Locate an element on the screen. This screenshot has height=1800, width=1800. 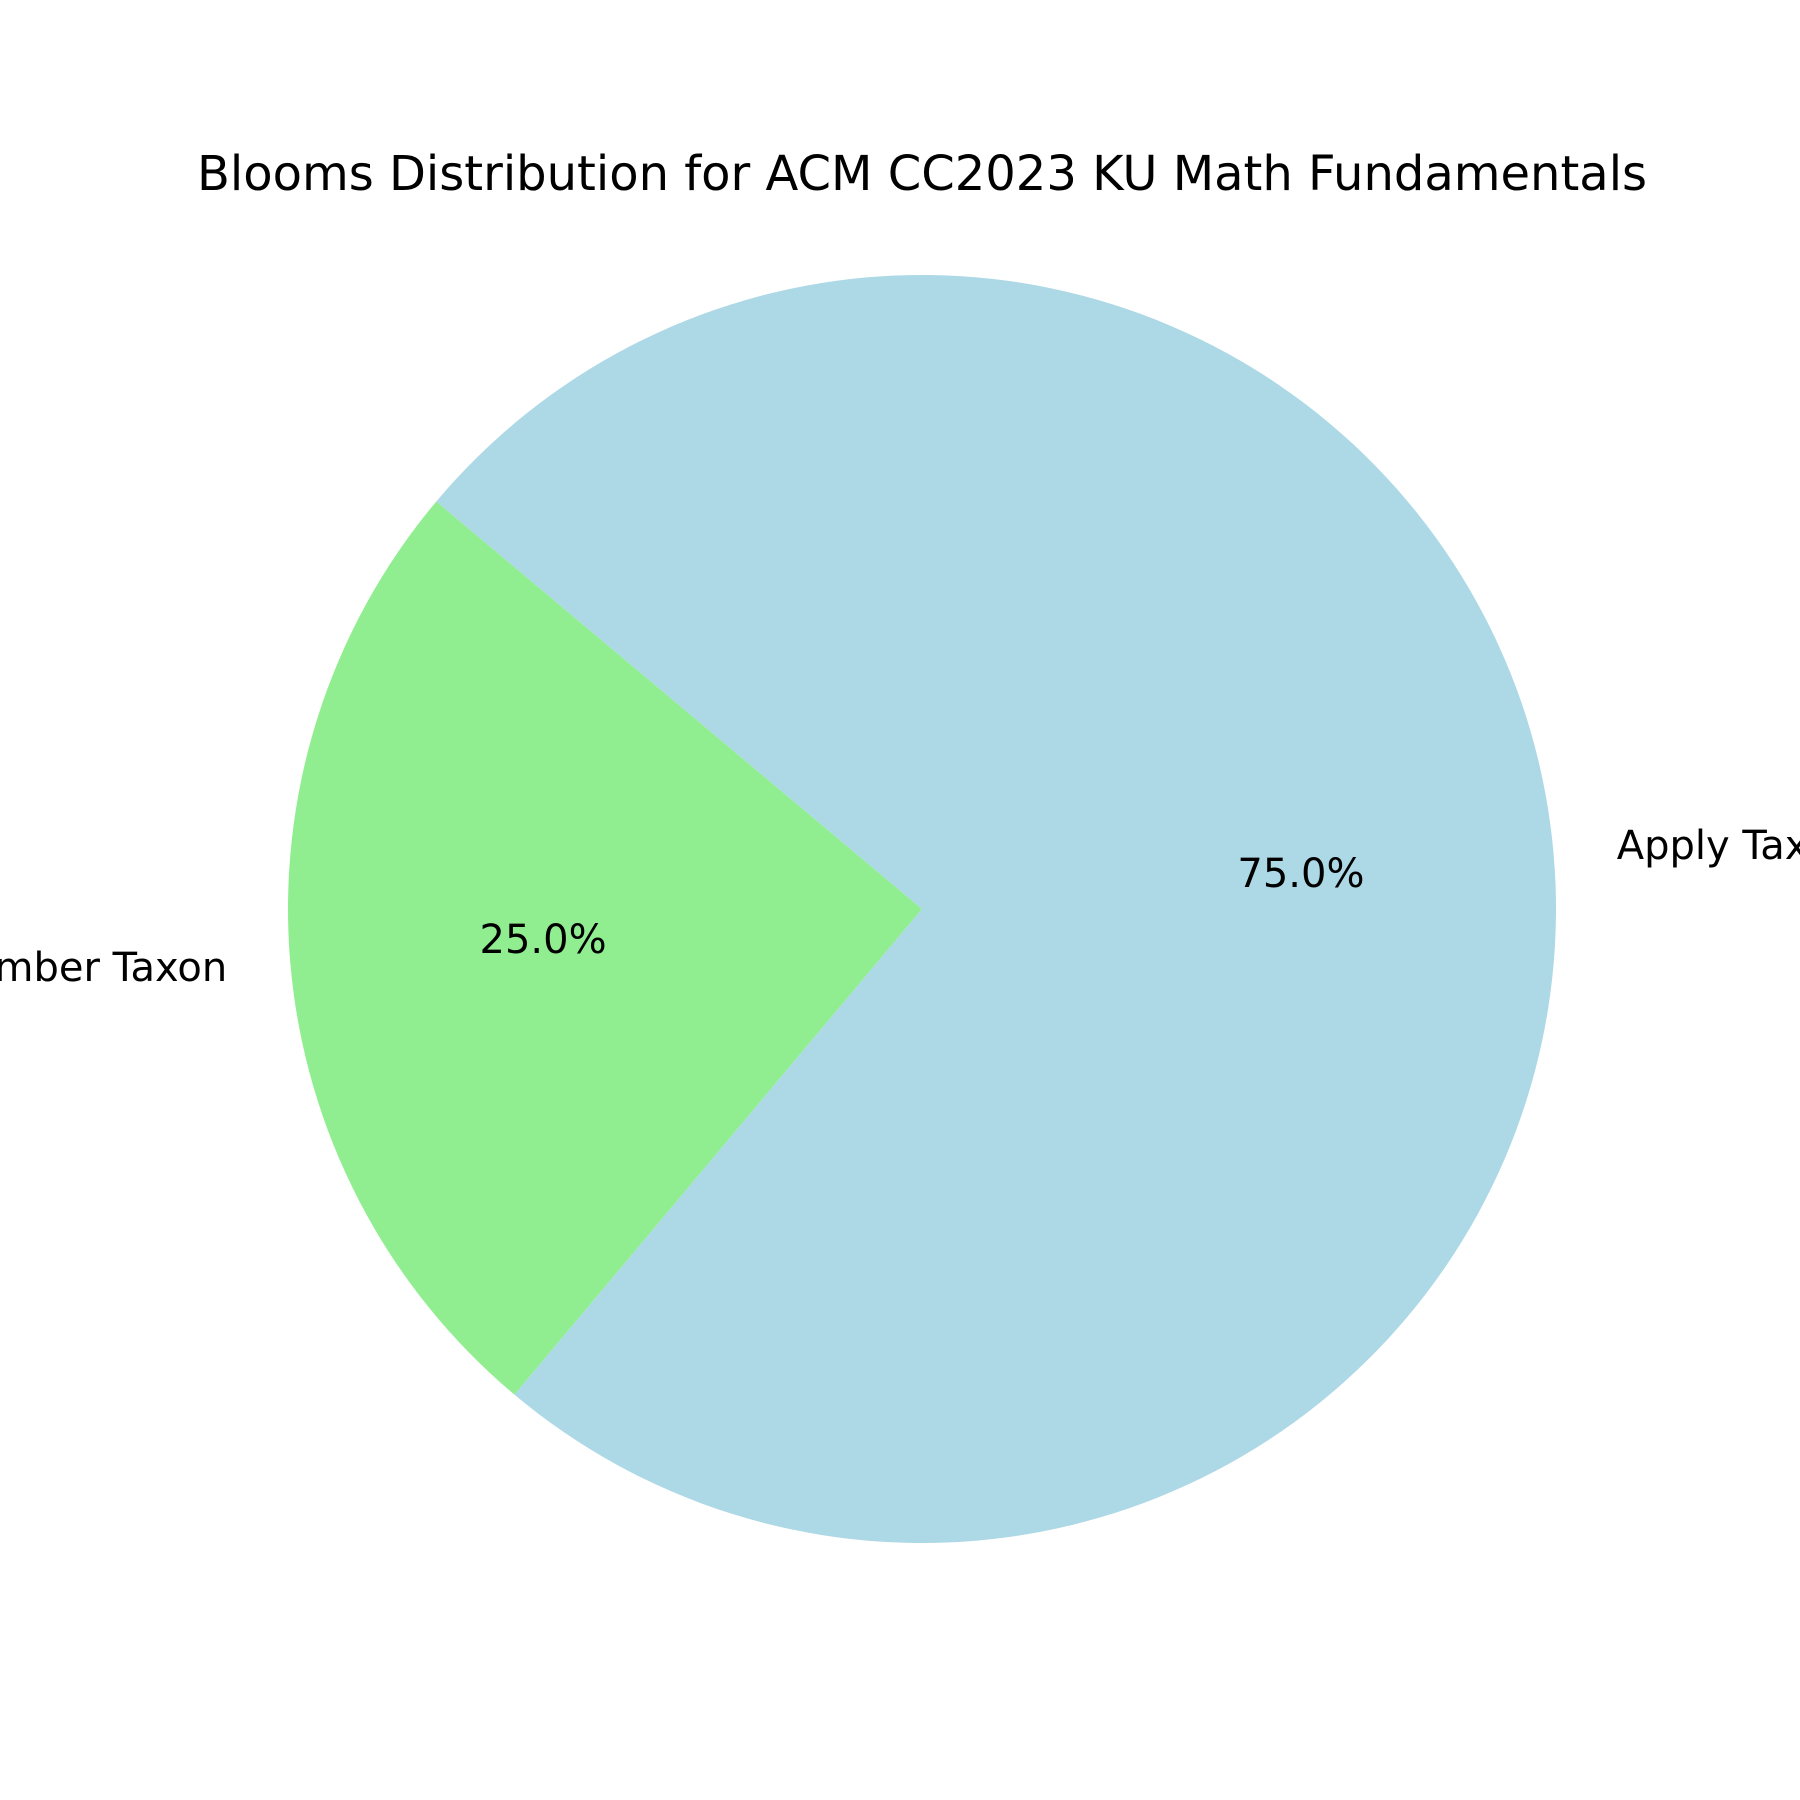
pie-labels: Remember Taxon 25.0% Apply Taxon 75.0% is located at coordinates (900, 907).